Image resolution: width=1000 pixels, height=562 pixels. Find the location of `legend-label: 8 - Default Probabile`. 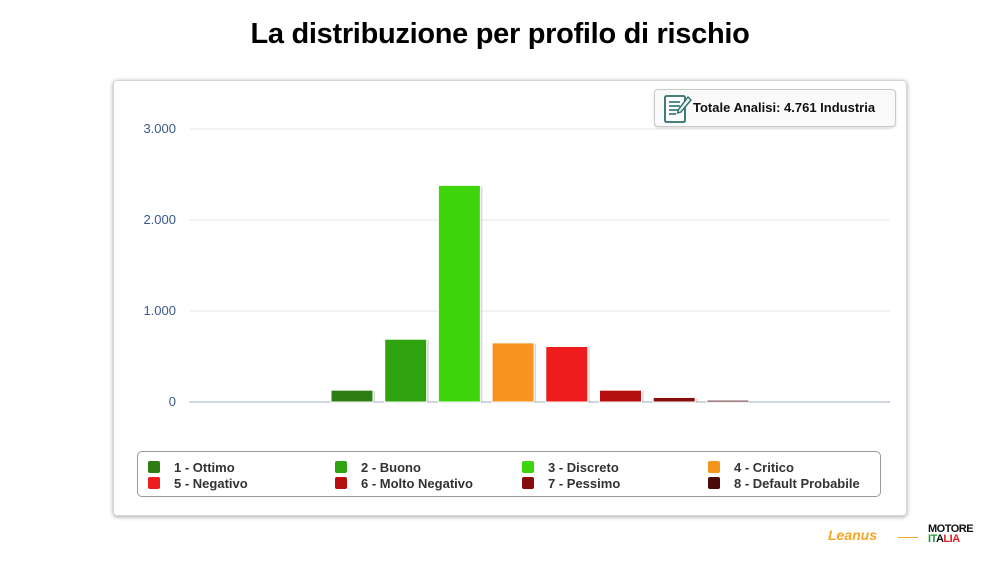

legend-label: 8 - Default Probabile is located at coordinates (797, 483).